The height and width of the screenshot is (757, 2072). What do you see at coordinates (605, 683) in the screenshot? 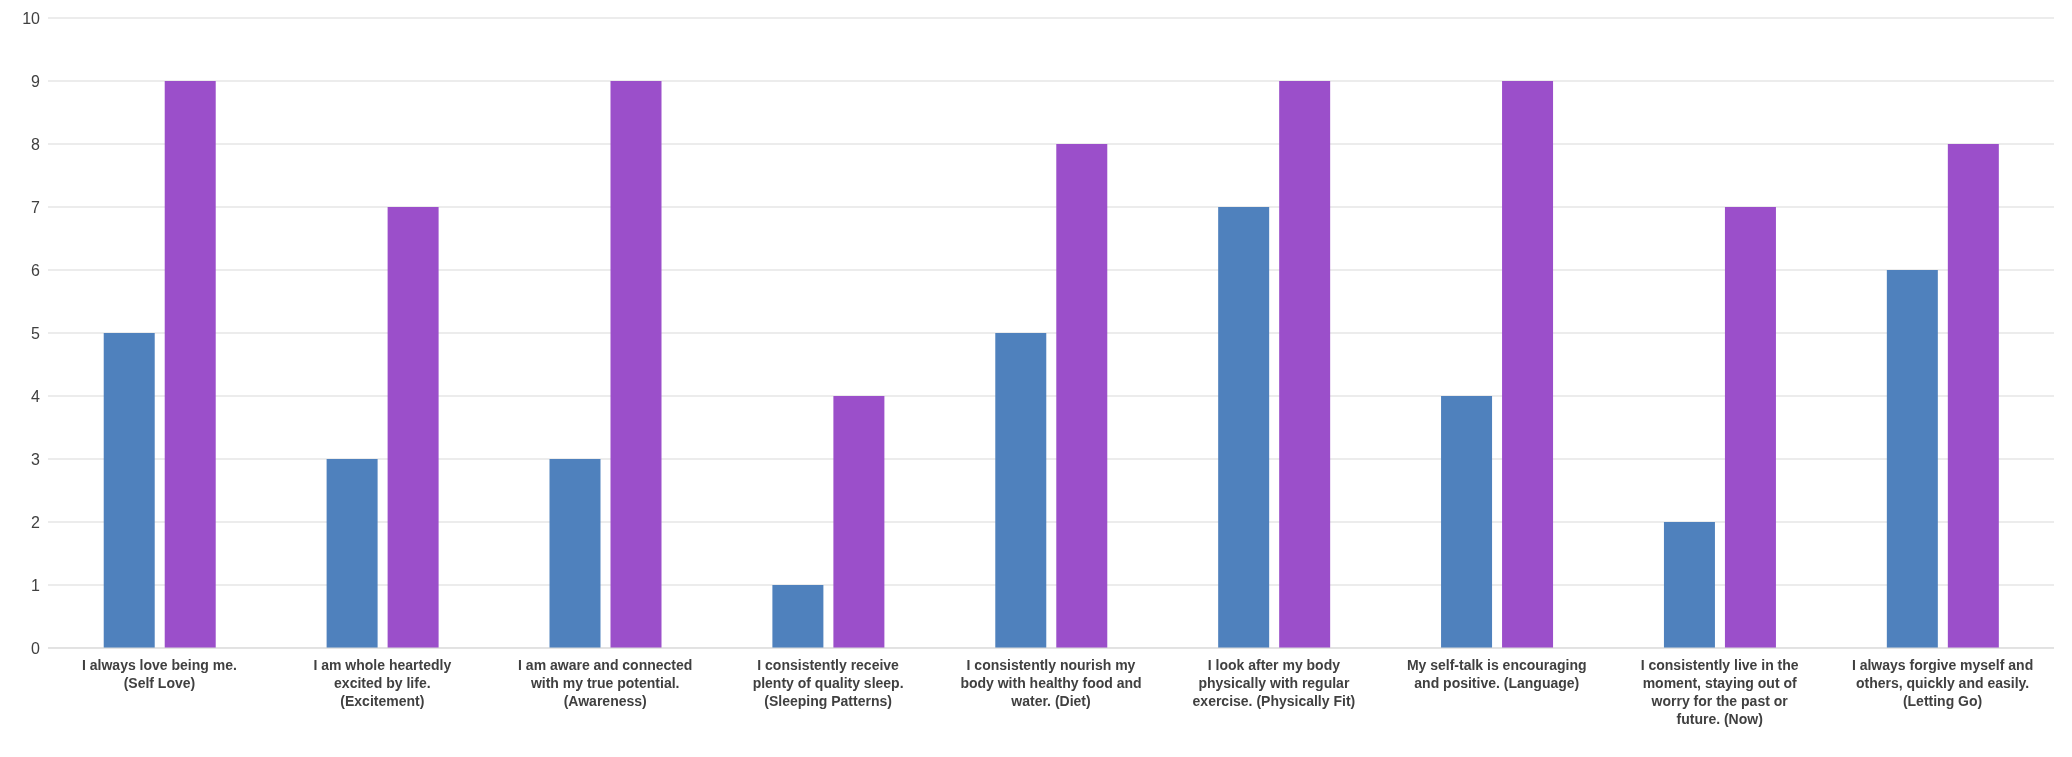
I see `x-tick-label: I am aware and connected with my true potential. (Awareness)` at bounding box center [605, 683].